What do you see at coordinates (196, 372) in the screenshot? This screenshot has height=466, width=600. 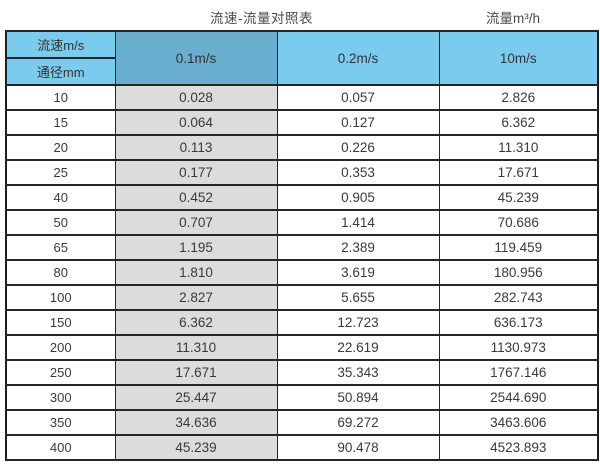 I see `flow-cell-0-1ms: 17.671` at bounding box center [196, 372].